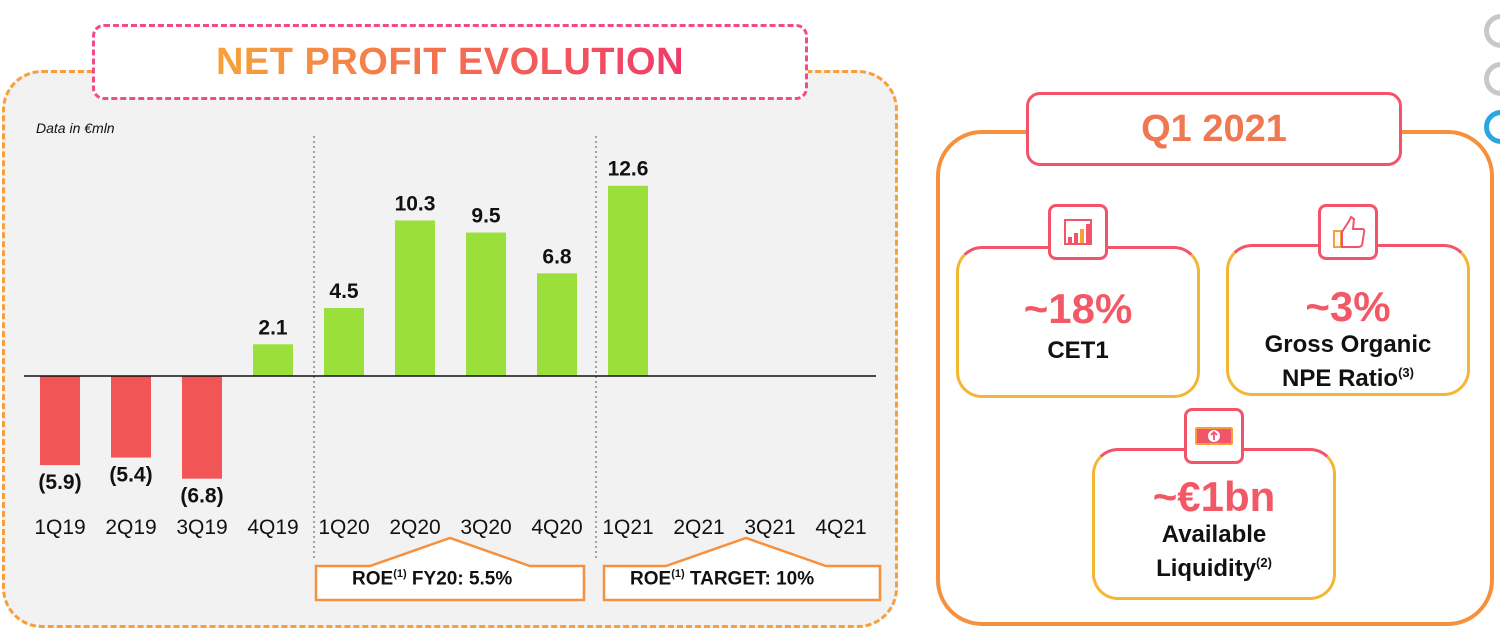 The height and width of the screenshot is (634, 1500). What do you see at coordinates (486, 304) in the screenshot?
I see `bar-3Q20` at bounding box center [486, 304].